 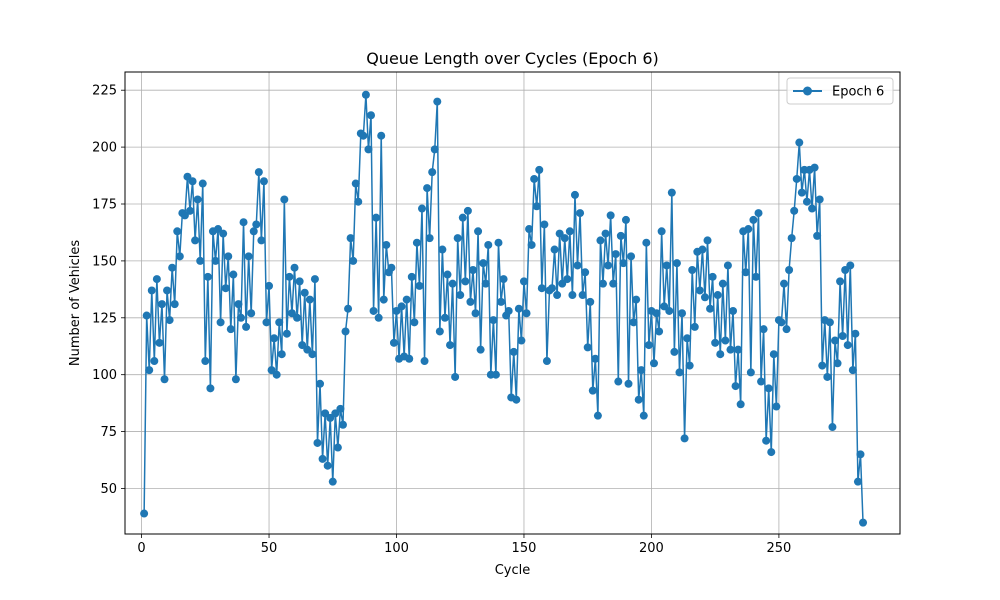 What do you see at coordinates (104, 148) in the screenshot?
I see `y-tick-label: 200` at bounding box center [104, 148].